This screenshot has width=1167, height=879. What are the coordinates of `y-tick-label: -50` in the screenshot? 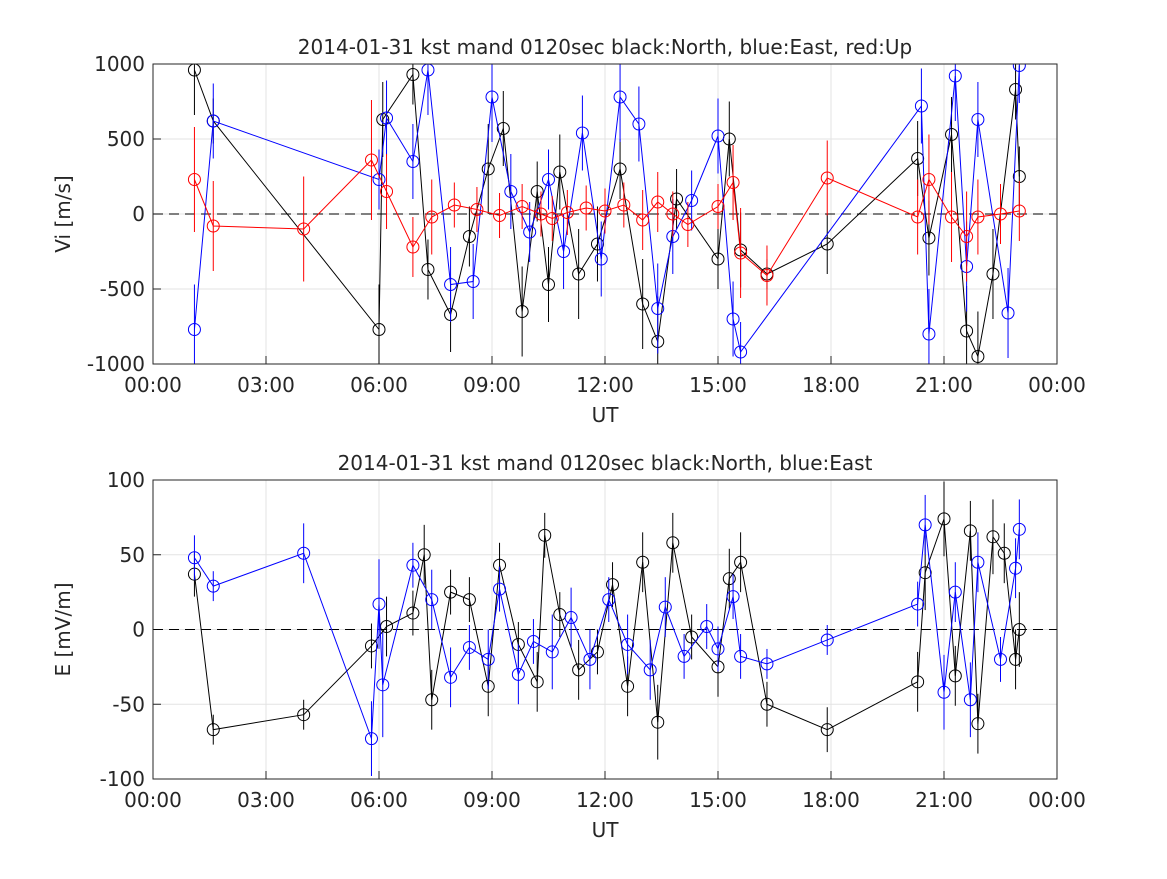 It's located at (128, 704).